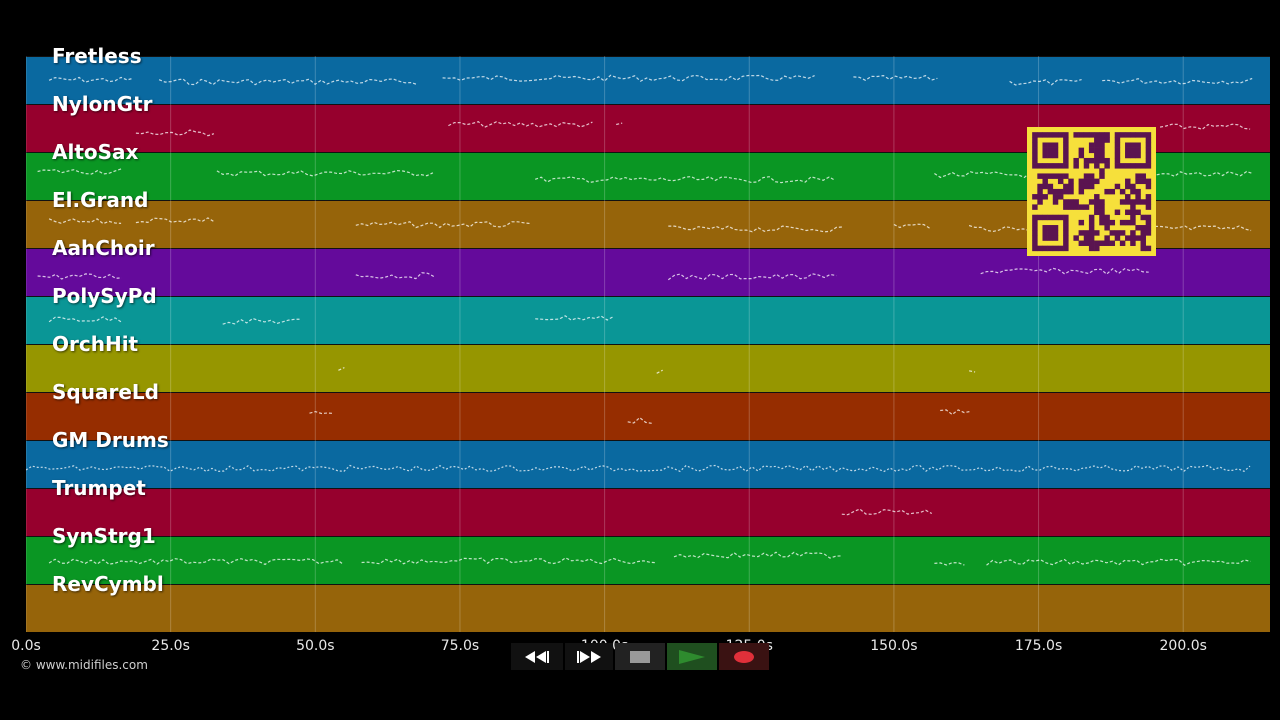 The height and width of the screenshot is (720, 1280). I want to click on stop-button, so click(640, 656).